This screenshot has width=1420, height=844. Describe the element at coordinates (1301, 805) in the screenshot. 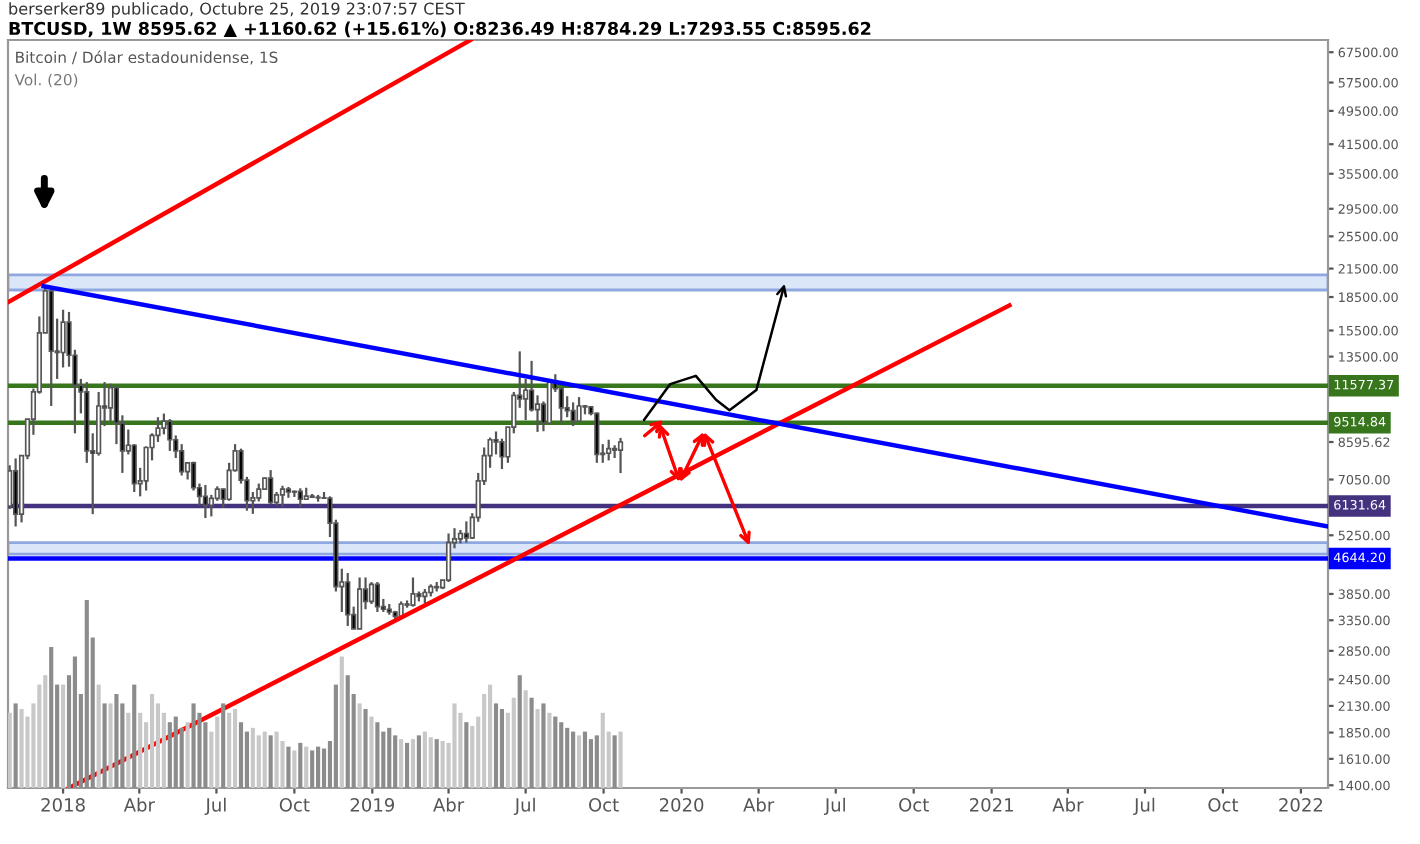

I see `x-tick-label: 2022` at that location.